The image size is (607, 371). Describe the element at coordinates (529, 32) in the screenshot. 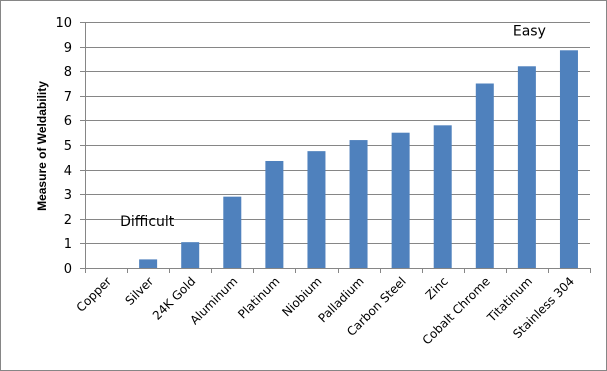

I see `annotation-text: Easy` at that location.